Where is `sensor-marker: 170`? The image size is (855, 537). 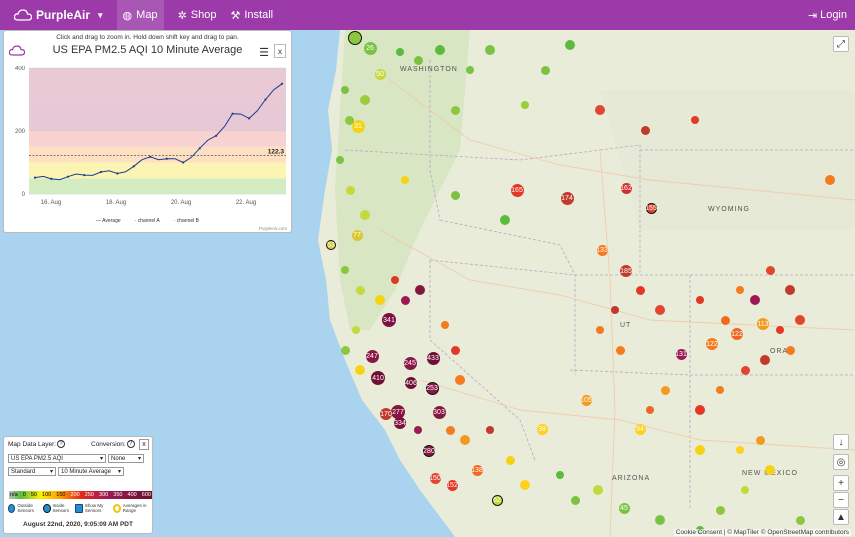
sensor-marker: 170 is located at coordinates (386, 414).